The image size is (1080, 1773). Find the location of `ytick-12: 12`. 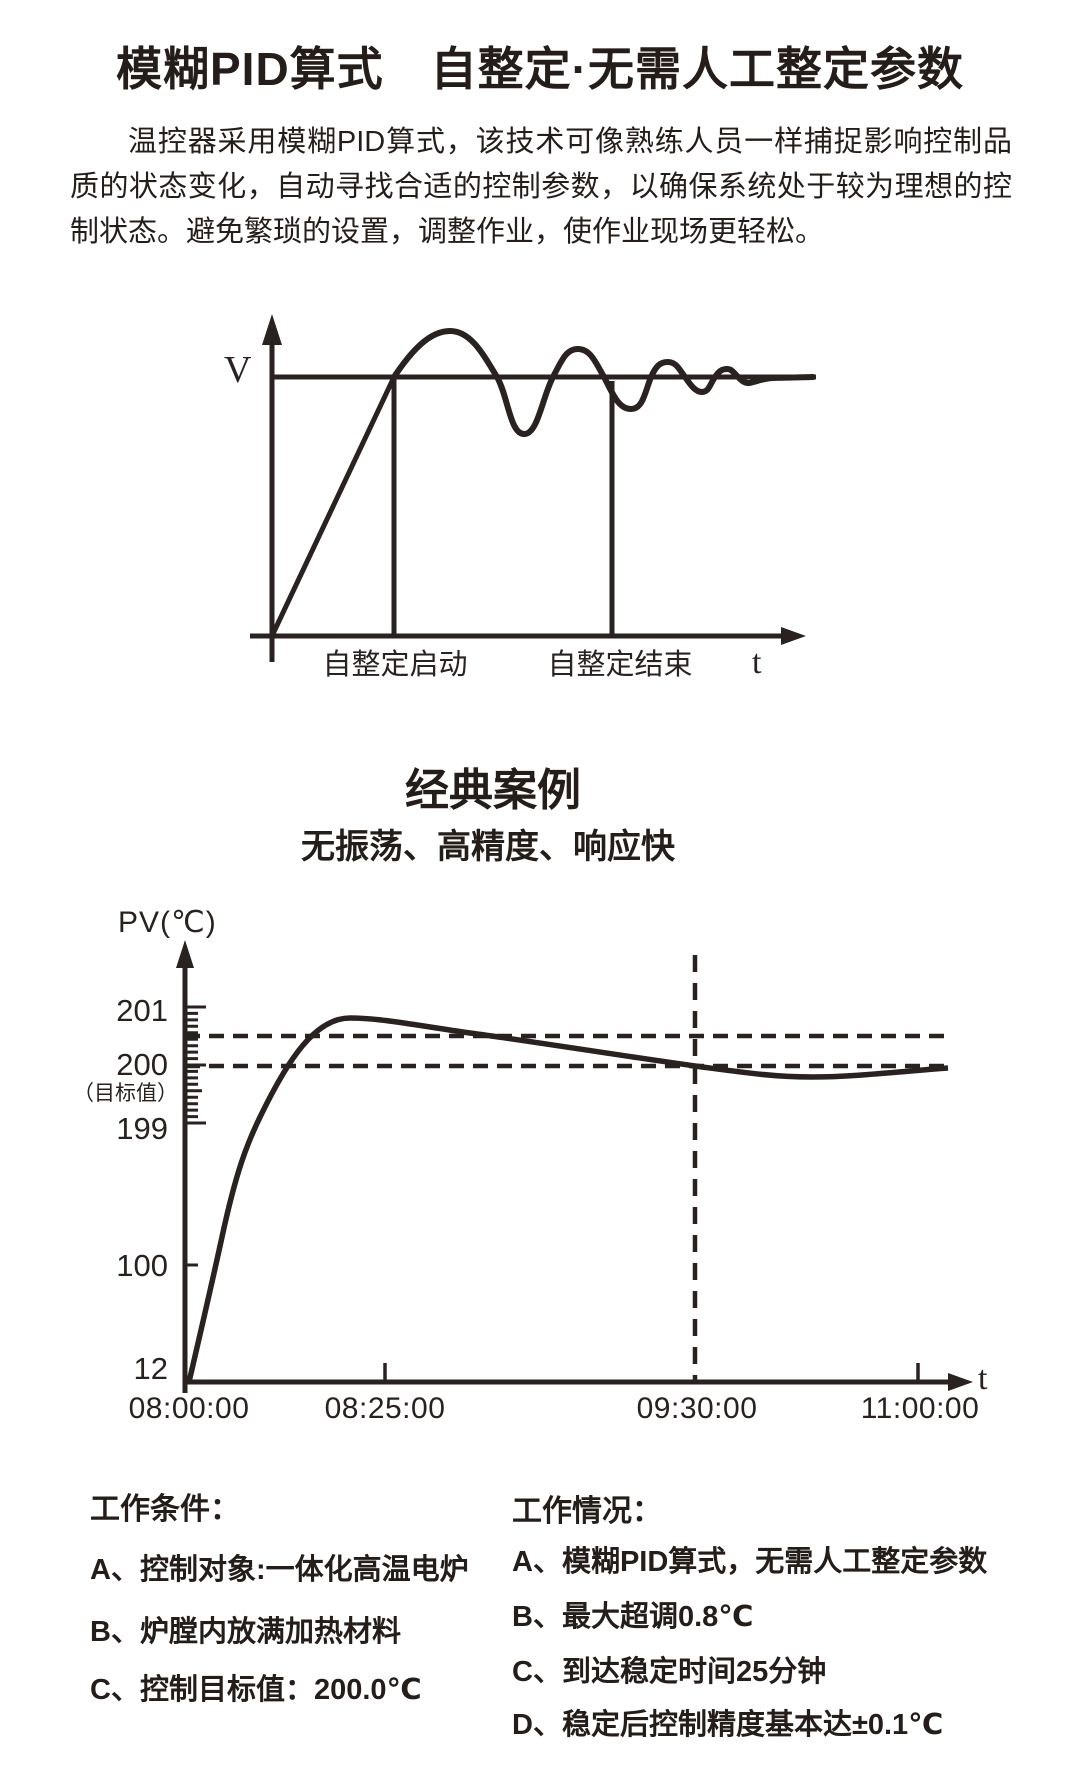

ytick-12: 12 is located at coordinates (150, 1368).